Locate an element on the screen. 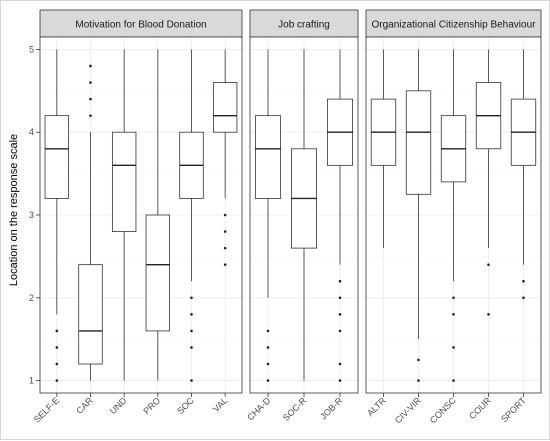 This screenshot has width=550, height=441. panel-title: Organizational Citizenship Behaviour is located at coordinates (454, 25).